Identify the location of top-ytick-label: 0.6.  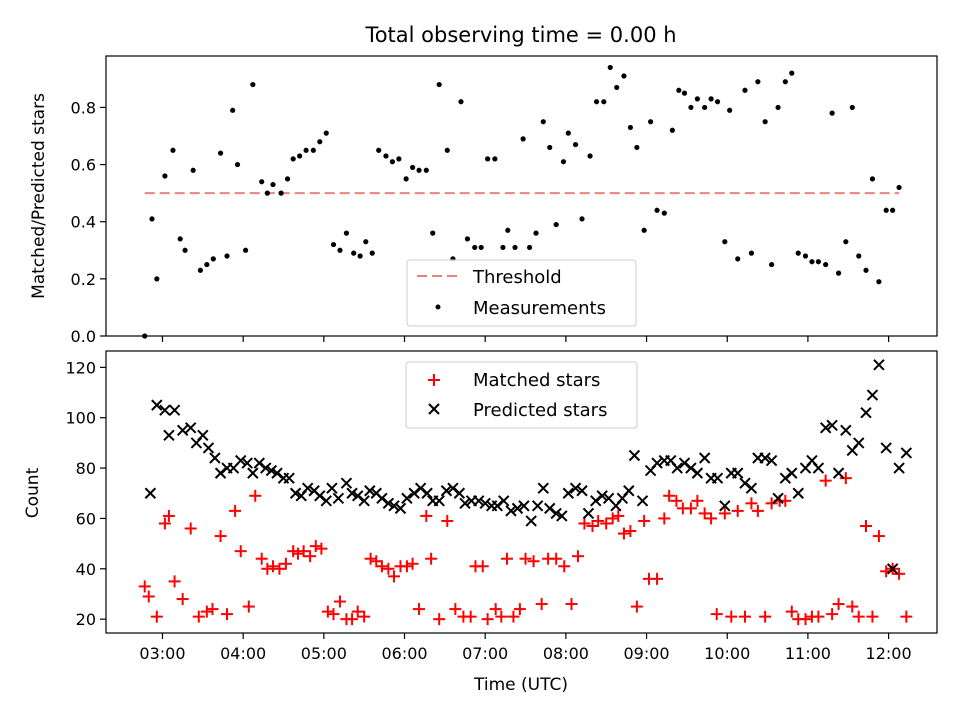
(83, 165).